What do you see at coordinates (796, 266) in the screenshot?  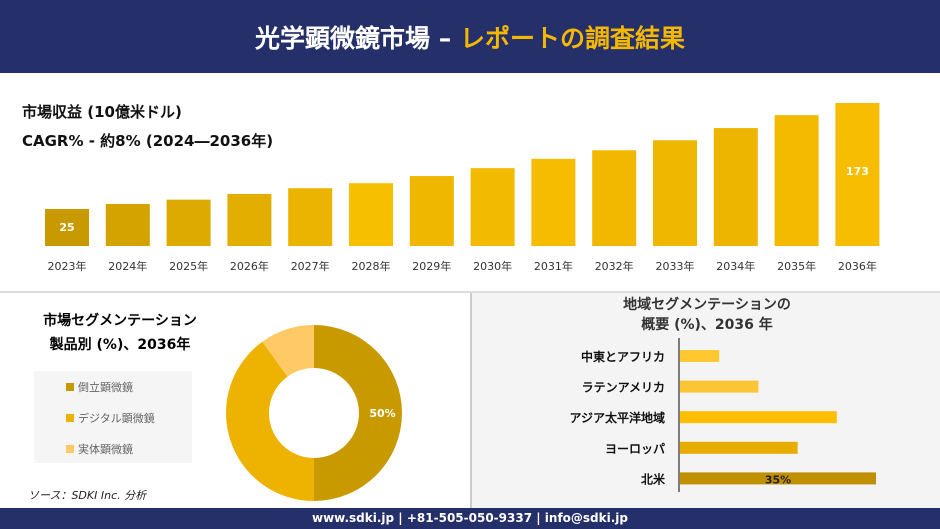 I see `year-tick-label: 2035年` at bounding box center [796, 266].